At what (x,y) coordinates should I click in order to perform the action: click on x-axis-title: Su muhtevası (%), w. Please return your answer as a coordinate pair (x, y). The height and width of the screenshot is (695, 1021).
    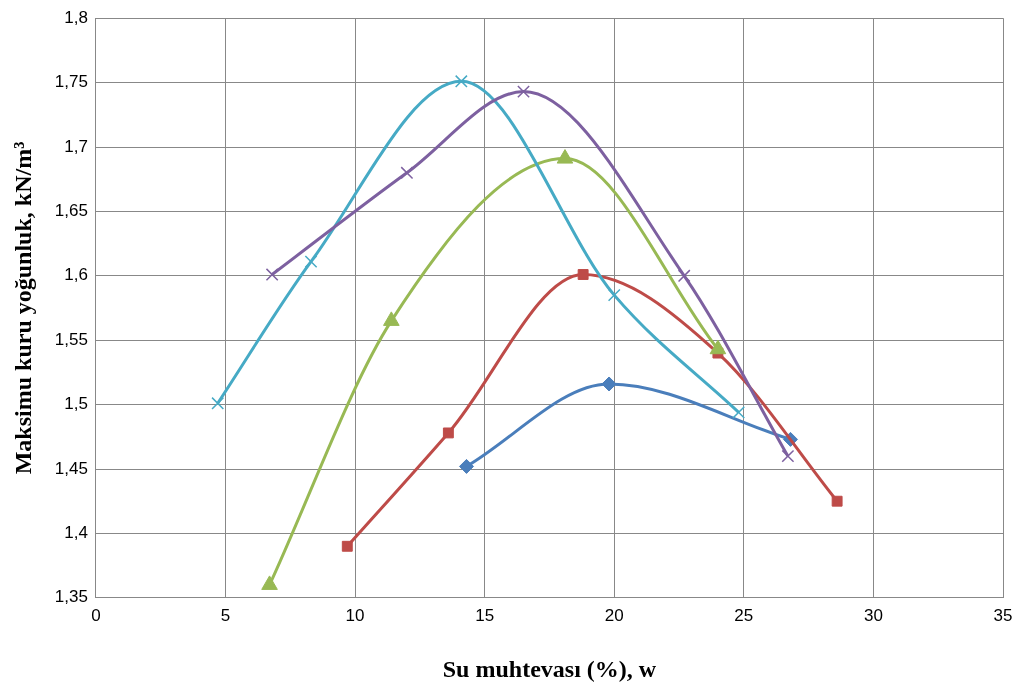
    Looking at the image, I should click on (549, 668).